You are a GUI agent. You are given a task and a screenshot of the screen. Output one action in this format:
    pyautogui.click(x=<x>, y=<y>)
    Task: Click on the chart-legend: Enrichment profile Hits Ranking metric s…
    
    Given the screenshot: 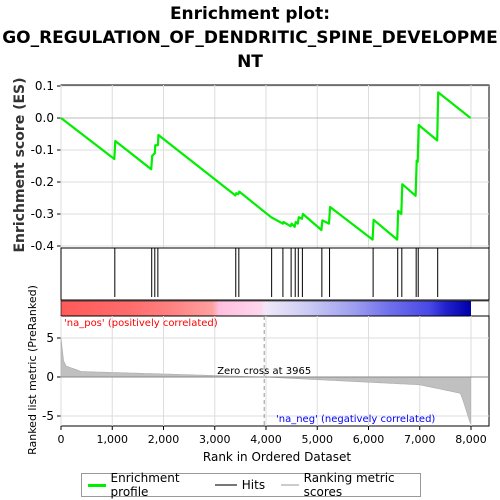 What is the action you would take?
    pyautogui.click(x=251, y=485)
    